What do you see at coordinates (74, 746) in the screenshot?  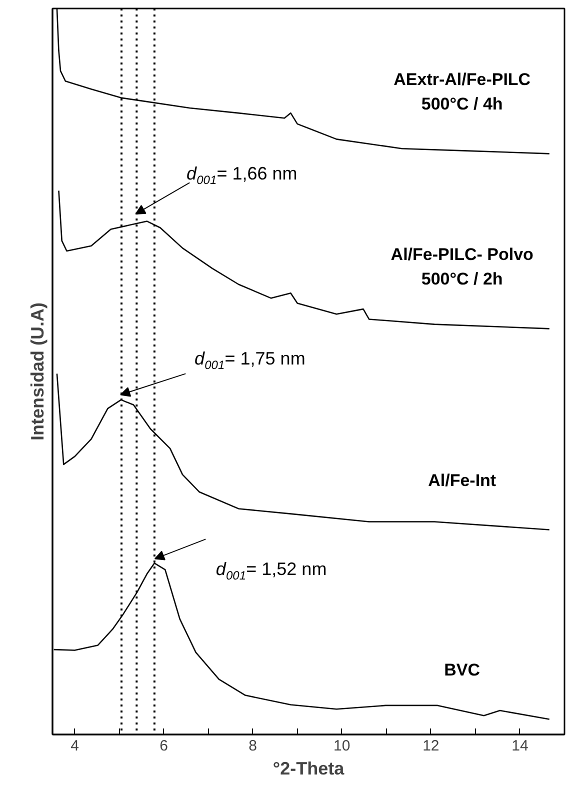 I see `x-tick-label: 4` at bounding box center [74, 746].